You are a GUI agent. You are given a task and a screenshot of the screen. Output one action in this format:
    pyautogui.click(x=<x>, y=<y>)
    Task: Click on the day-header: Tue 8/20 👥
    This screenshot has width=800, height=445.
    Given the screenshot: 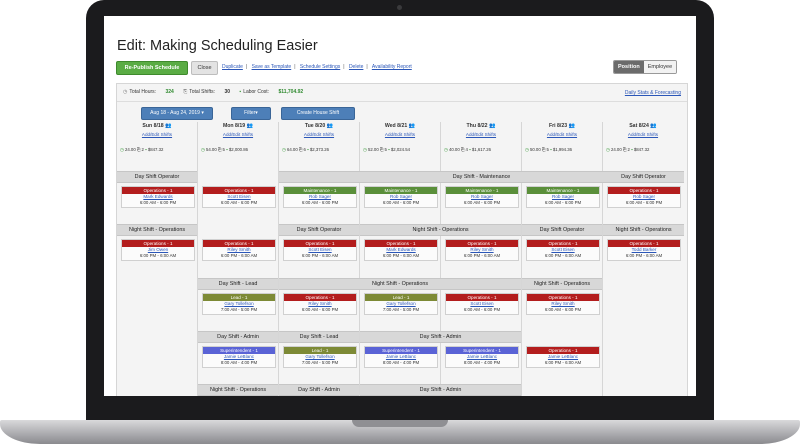 What is the action you would take?
    pyautogui.click(x=319, y=126)
    